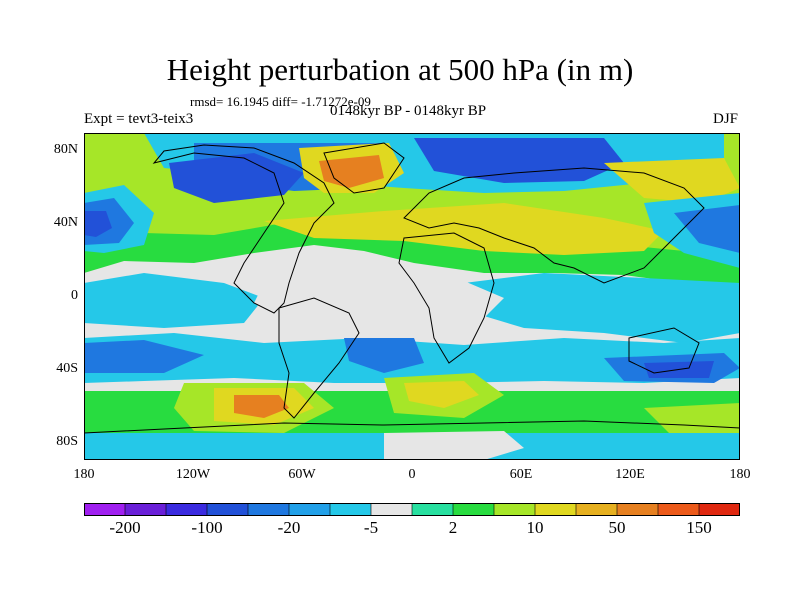 This screenshot has height=600, width=800. I want to click on coast-greenland, so click(364, 168).